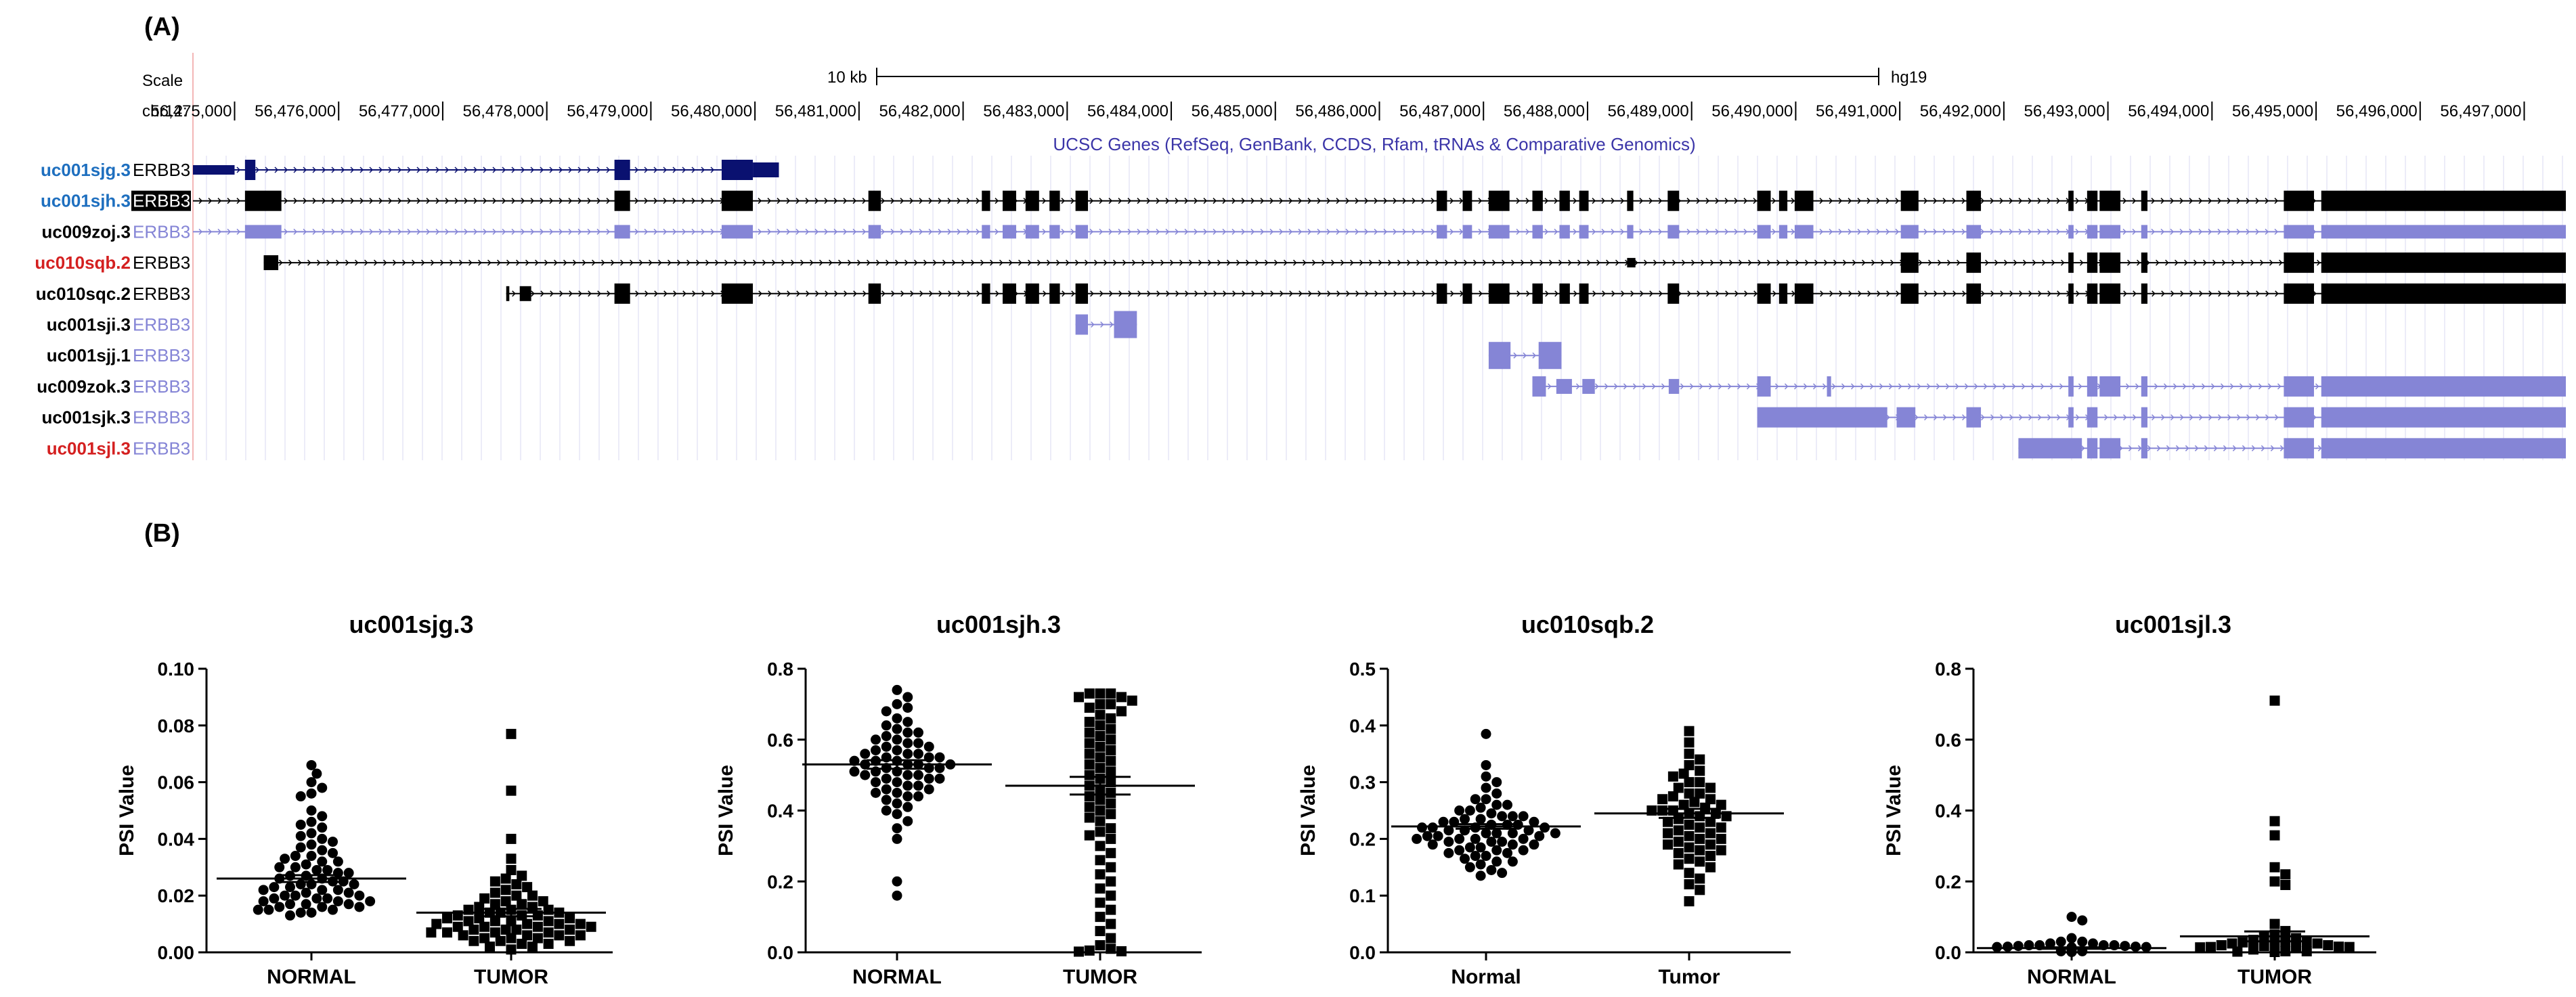 The image size is (2576, 997). Describe the element at coordinates (2274, 977) in the screenshot. I see `category-label: TUMOR` at that location.